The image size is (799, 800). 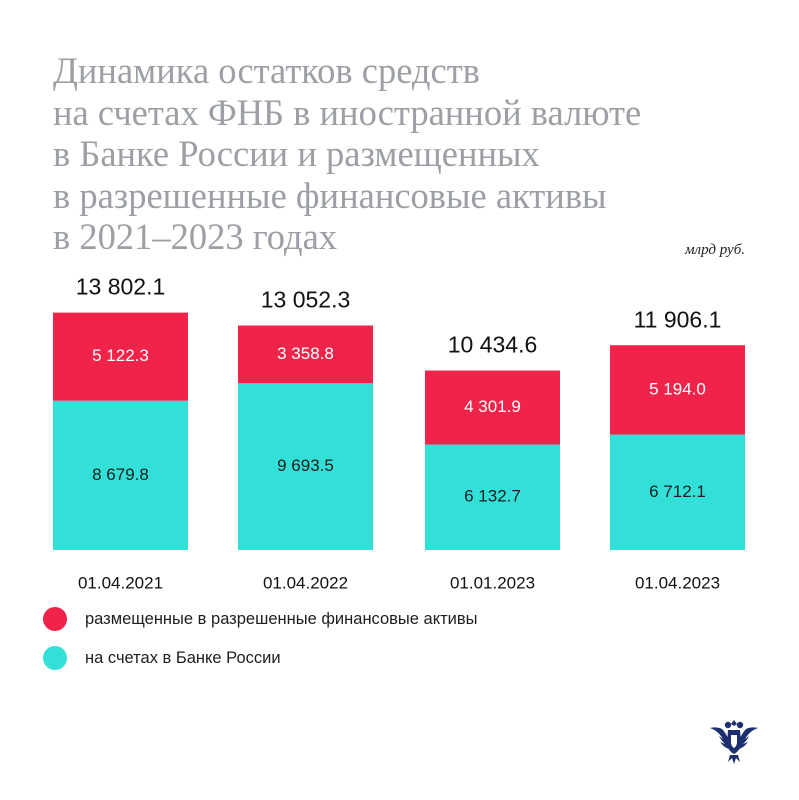 I want to click on data-label-placed: 4 301.9, so click(x=492, y=406).